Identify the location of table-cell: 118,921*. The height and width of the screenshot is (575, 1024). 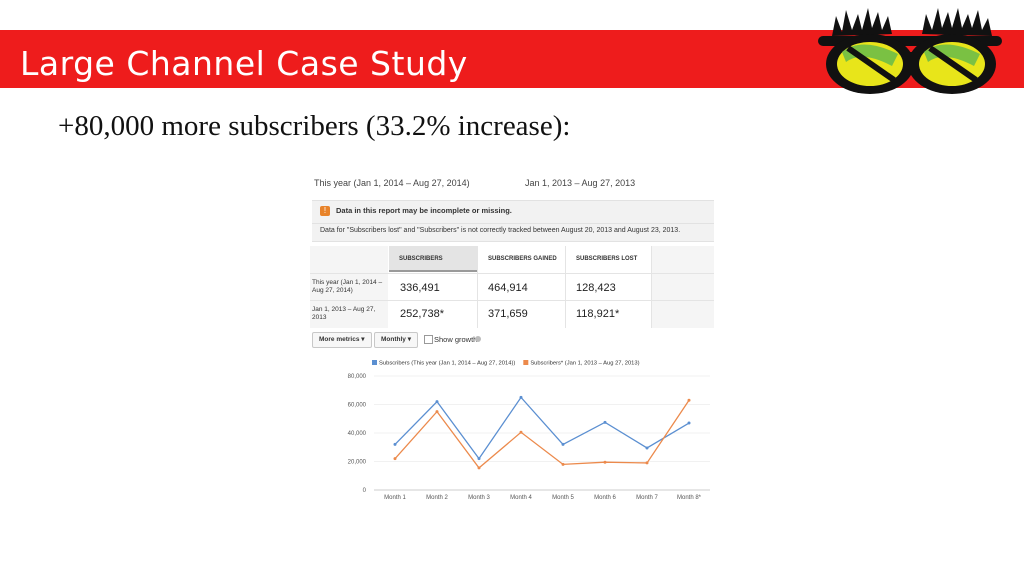
(598, 314).